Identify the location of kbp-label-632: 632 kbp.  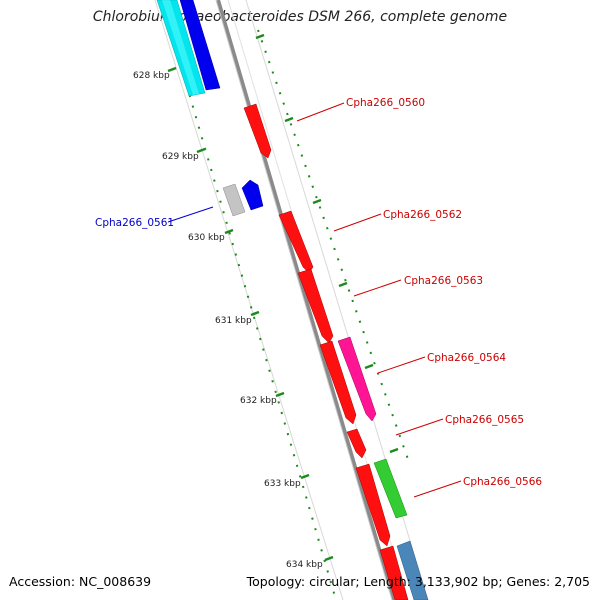
(258, 401).